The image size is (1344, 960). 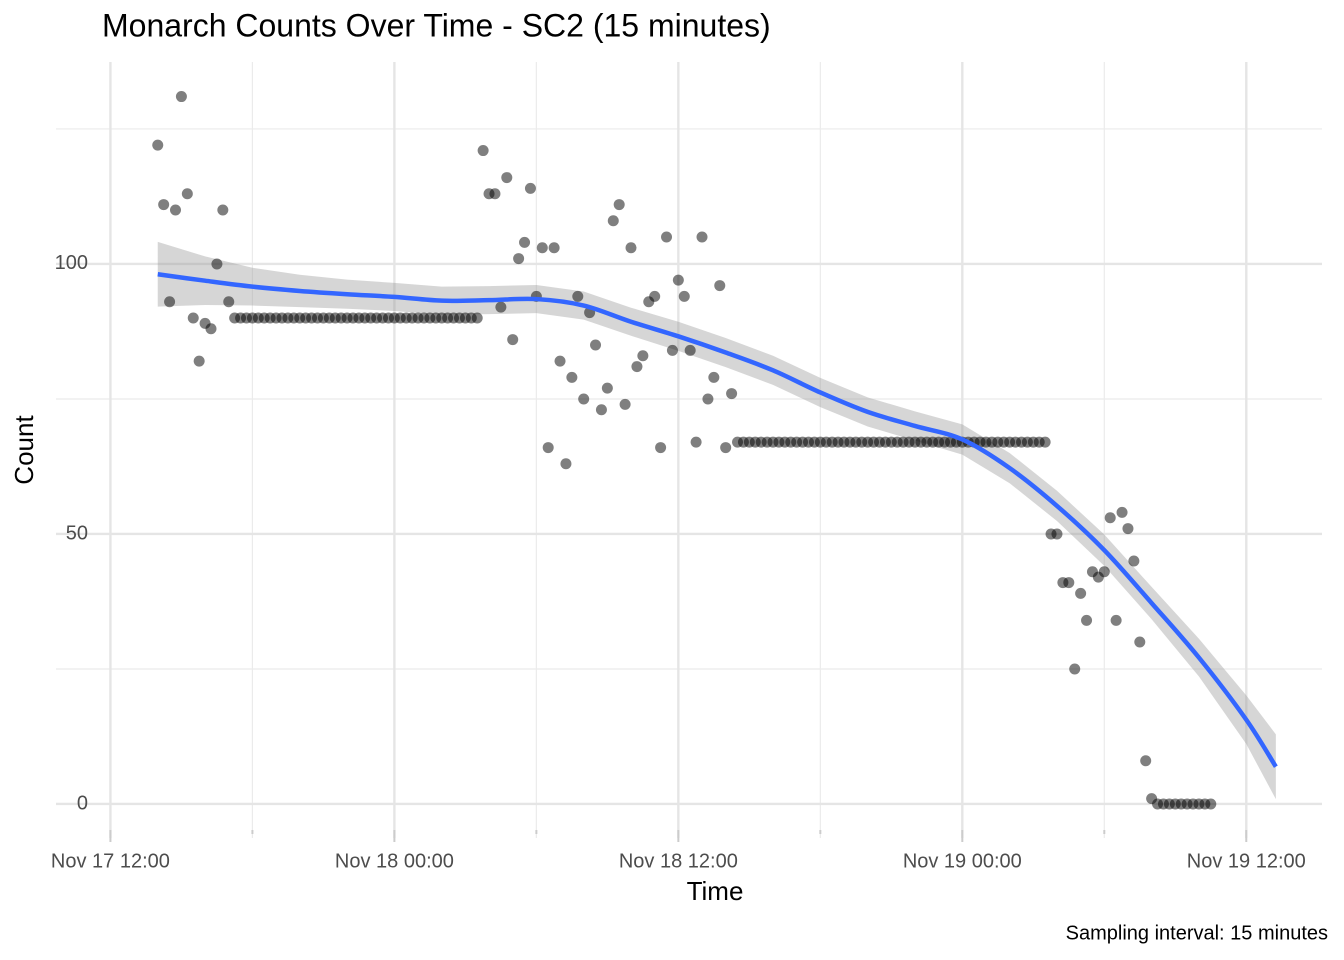 What do you see at coordinates (394, 861) in the screenshot?
I see `x-tick-label: Nov 18 00:00` at bounding box center [394, 861].